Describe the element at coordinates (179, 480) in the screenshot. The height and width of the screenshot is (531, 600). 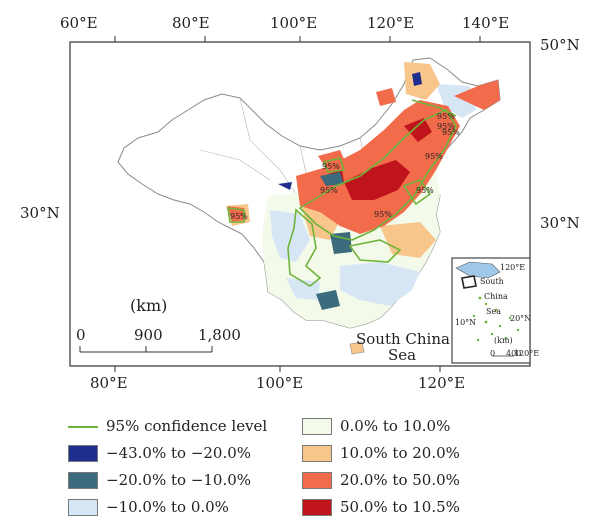
I see `legend-label: −20.0% to −10.0%` at that location.